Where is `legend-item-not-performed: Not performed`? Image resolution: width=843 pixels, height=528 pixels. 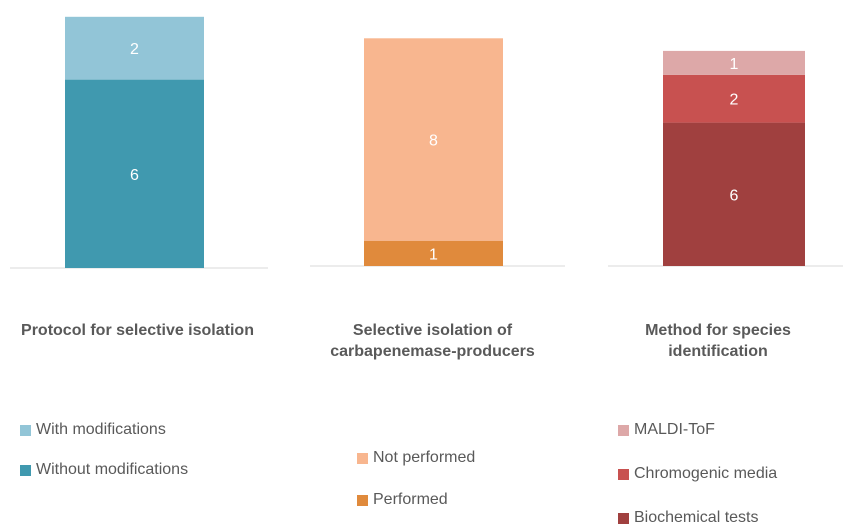
legend-item-not-performed: Not performed is located at coordinates (416, 458).